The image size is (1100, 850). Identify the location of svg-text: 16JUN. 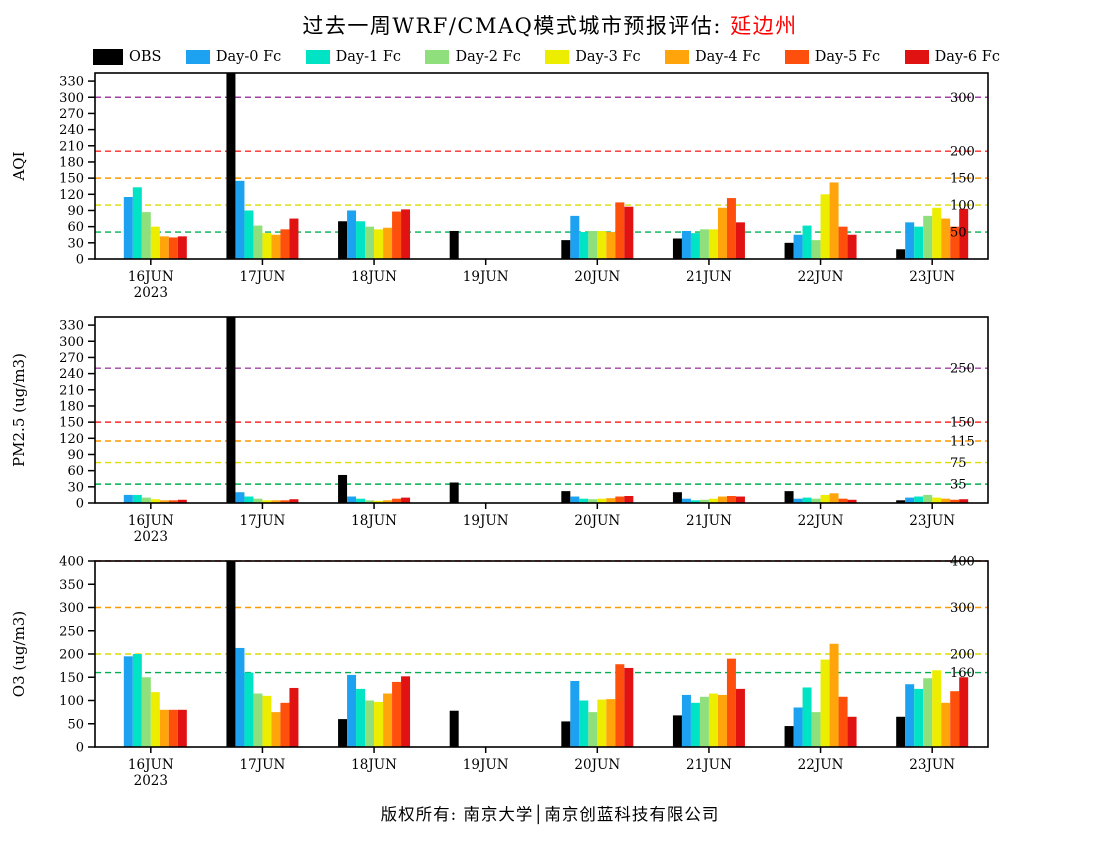
(151, 277).